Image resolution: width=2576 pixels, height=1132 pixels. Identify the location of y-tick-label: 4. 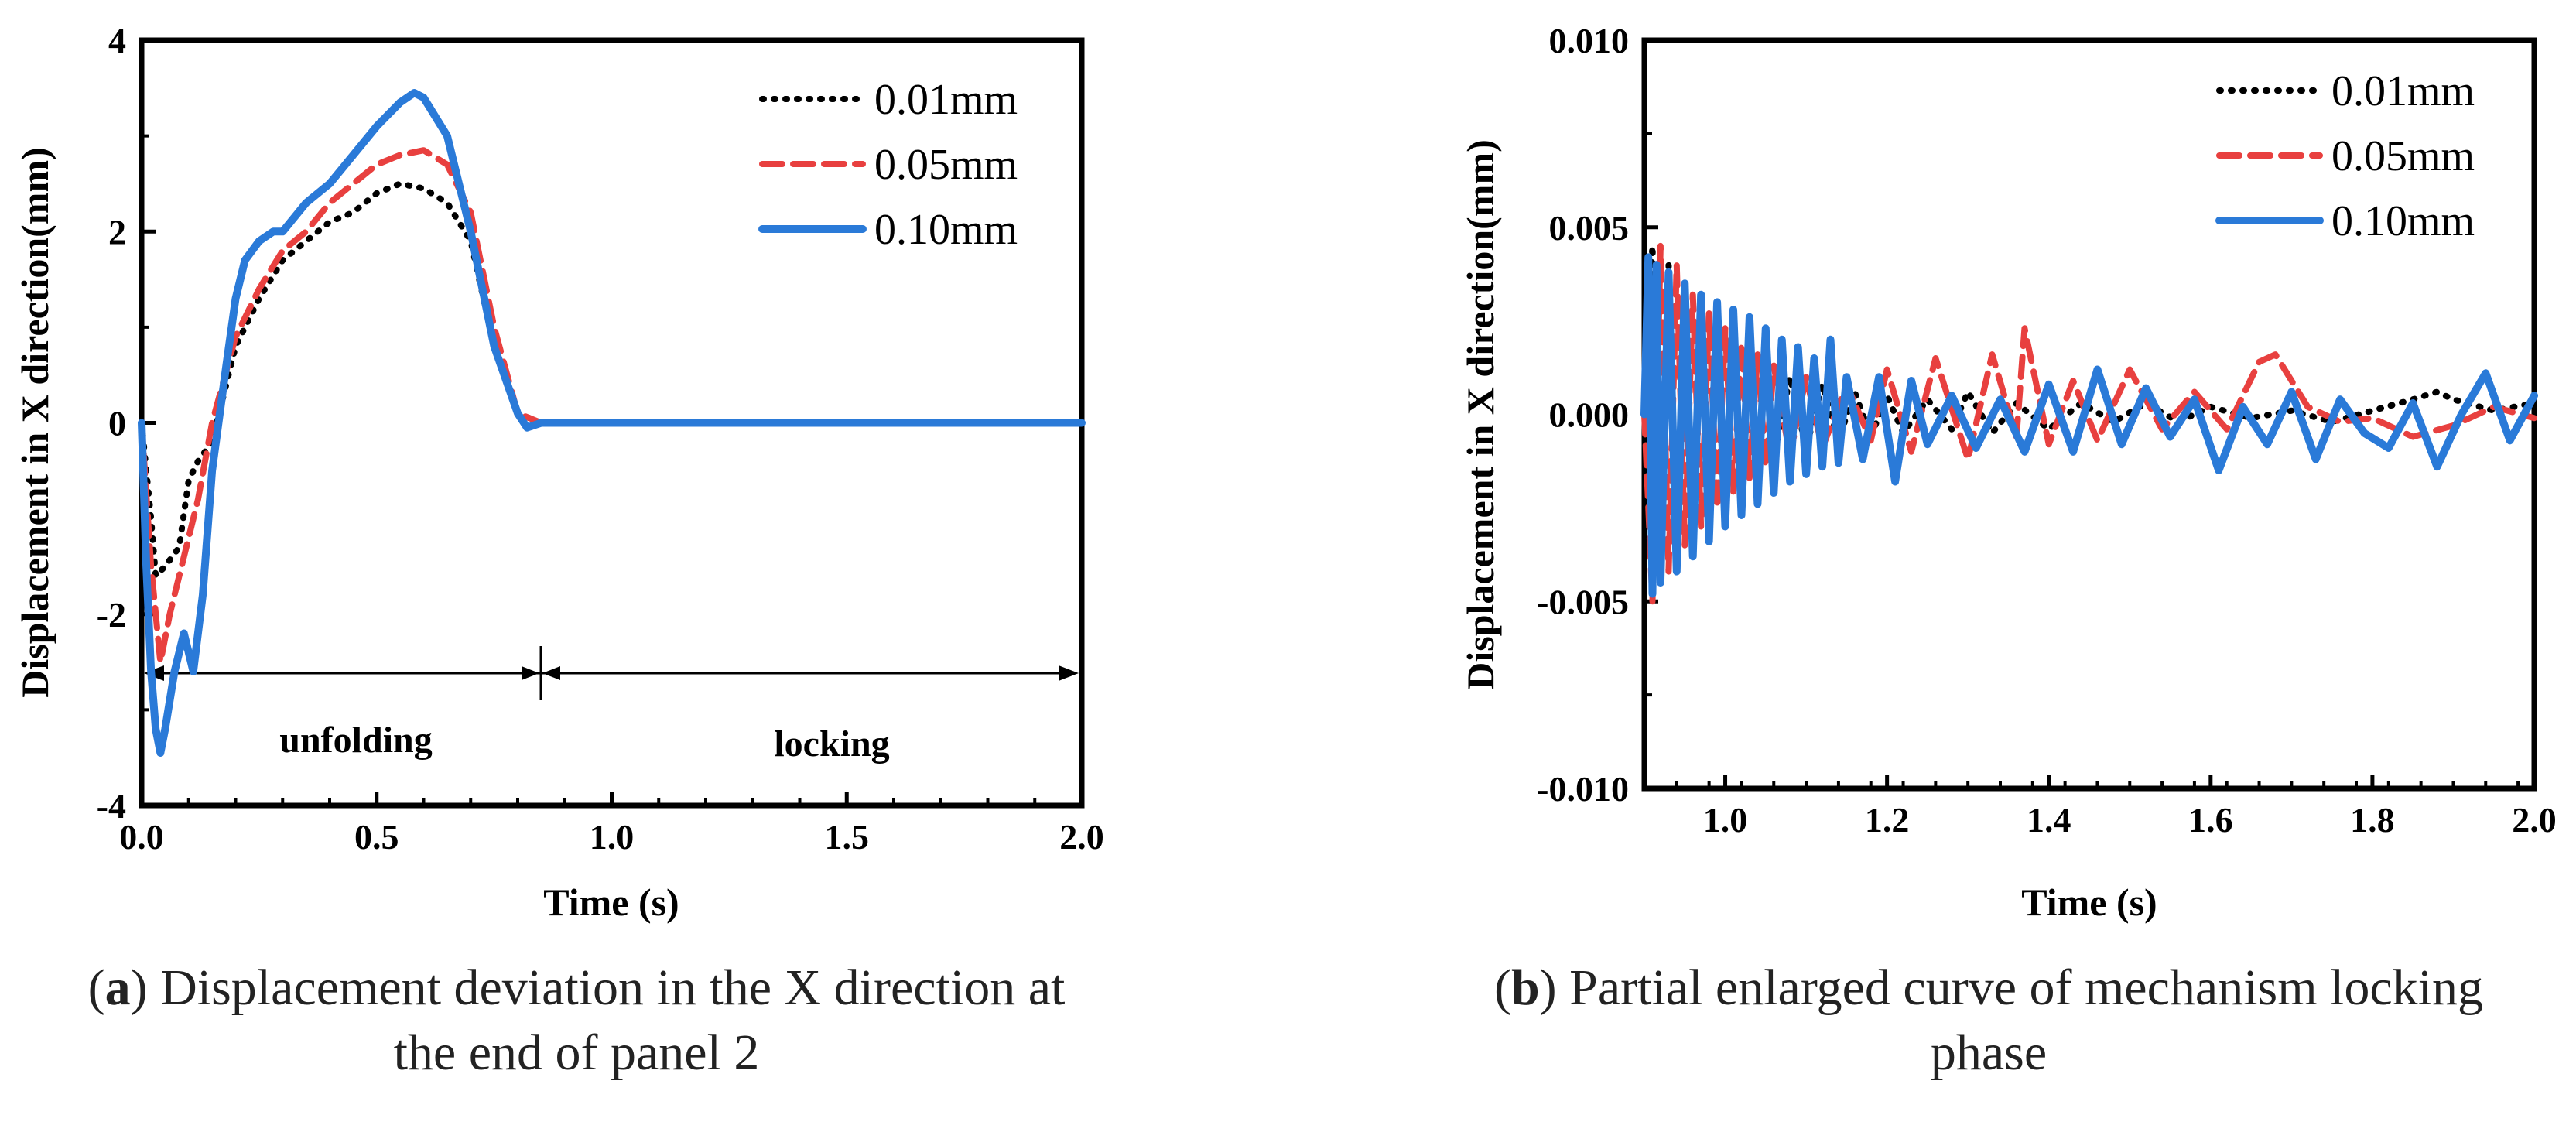
(117, 40).